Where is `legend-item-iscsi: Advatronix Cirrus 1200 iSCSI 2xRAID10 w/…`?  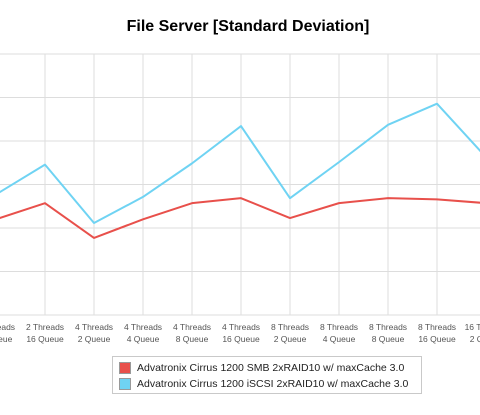
legend-item-iscsi: Advatronix Cirrus 1200 iSCSI 2xRAID10 w/… is located at coordinates (267, 384).